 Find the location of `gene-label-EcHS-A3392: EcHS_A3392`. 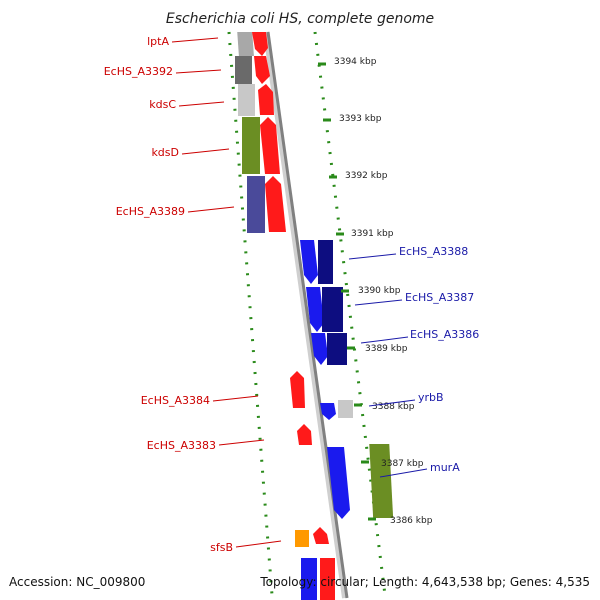

gene-label-EcHS-A3392: EcHS_A3392 is located at coordinates (138, 71).